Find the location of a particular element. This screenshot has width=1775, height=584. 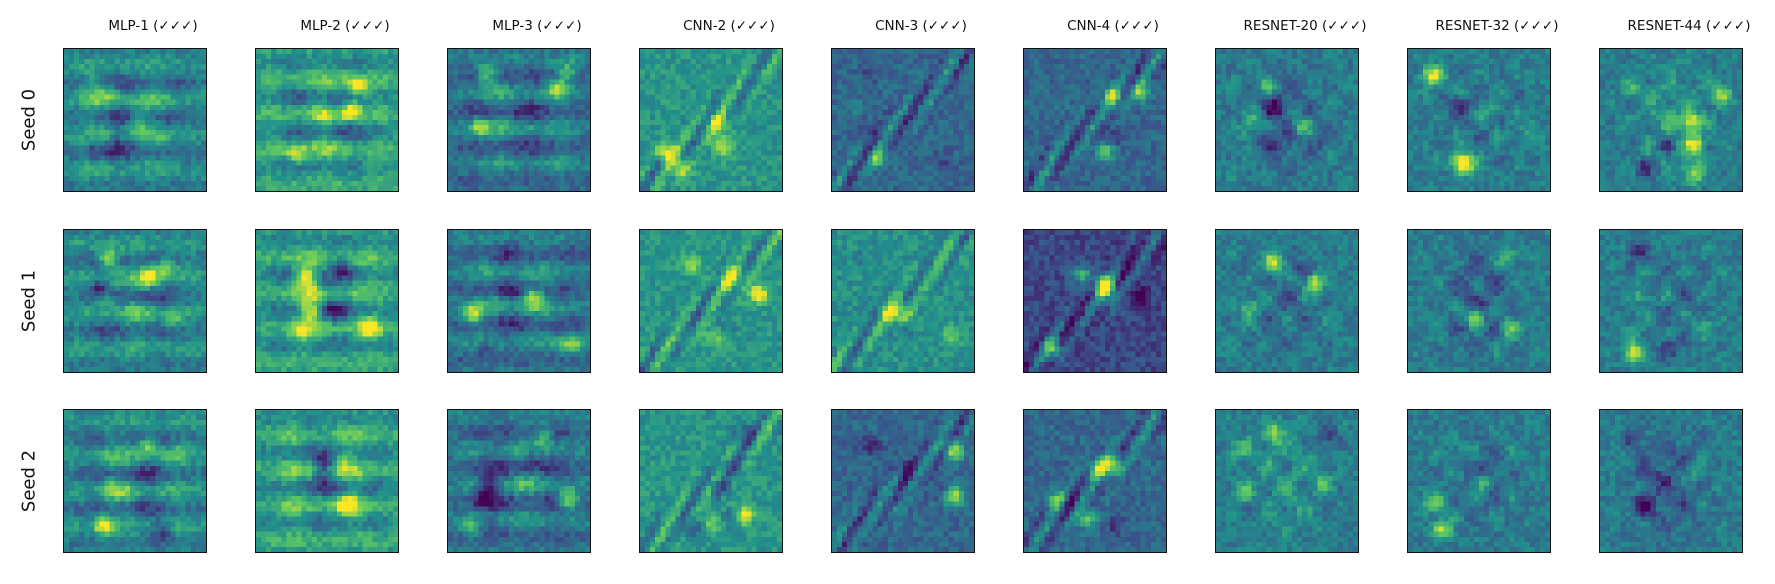

column-title-cnn-4: CNN-4 (✓✓✓) is located at coordinates (1113, 26).